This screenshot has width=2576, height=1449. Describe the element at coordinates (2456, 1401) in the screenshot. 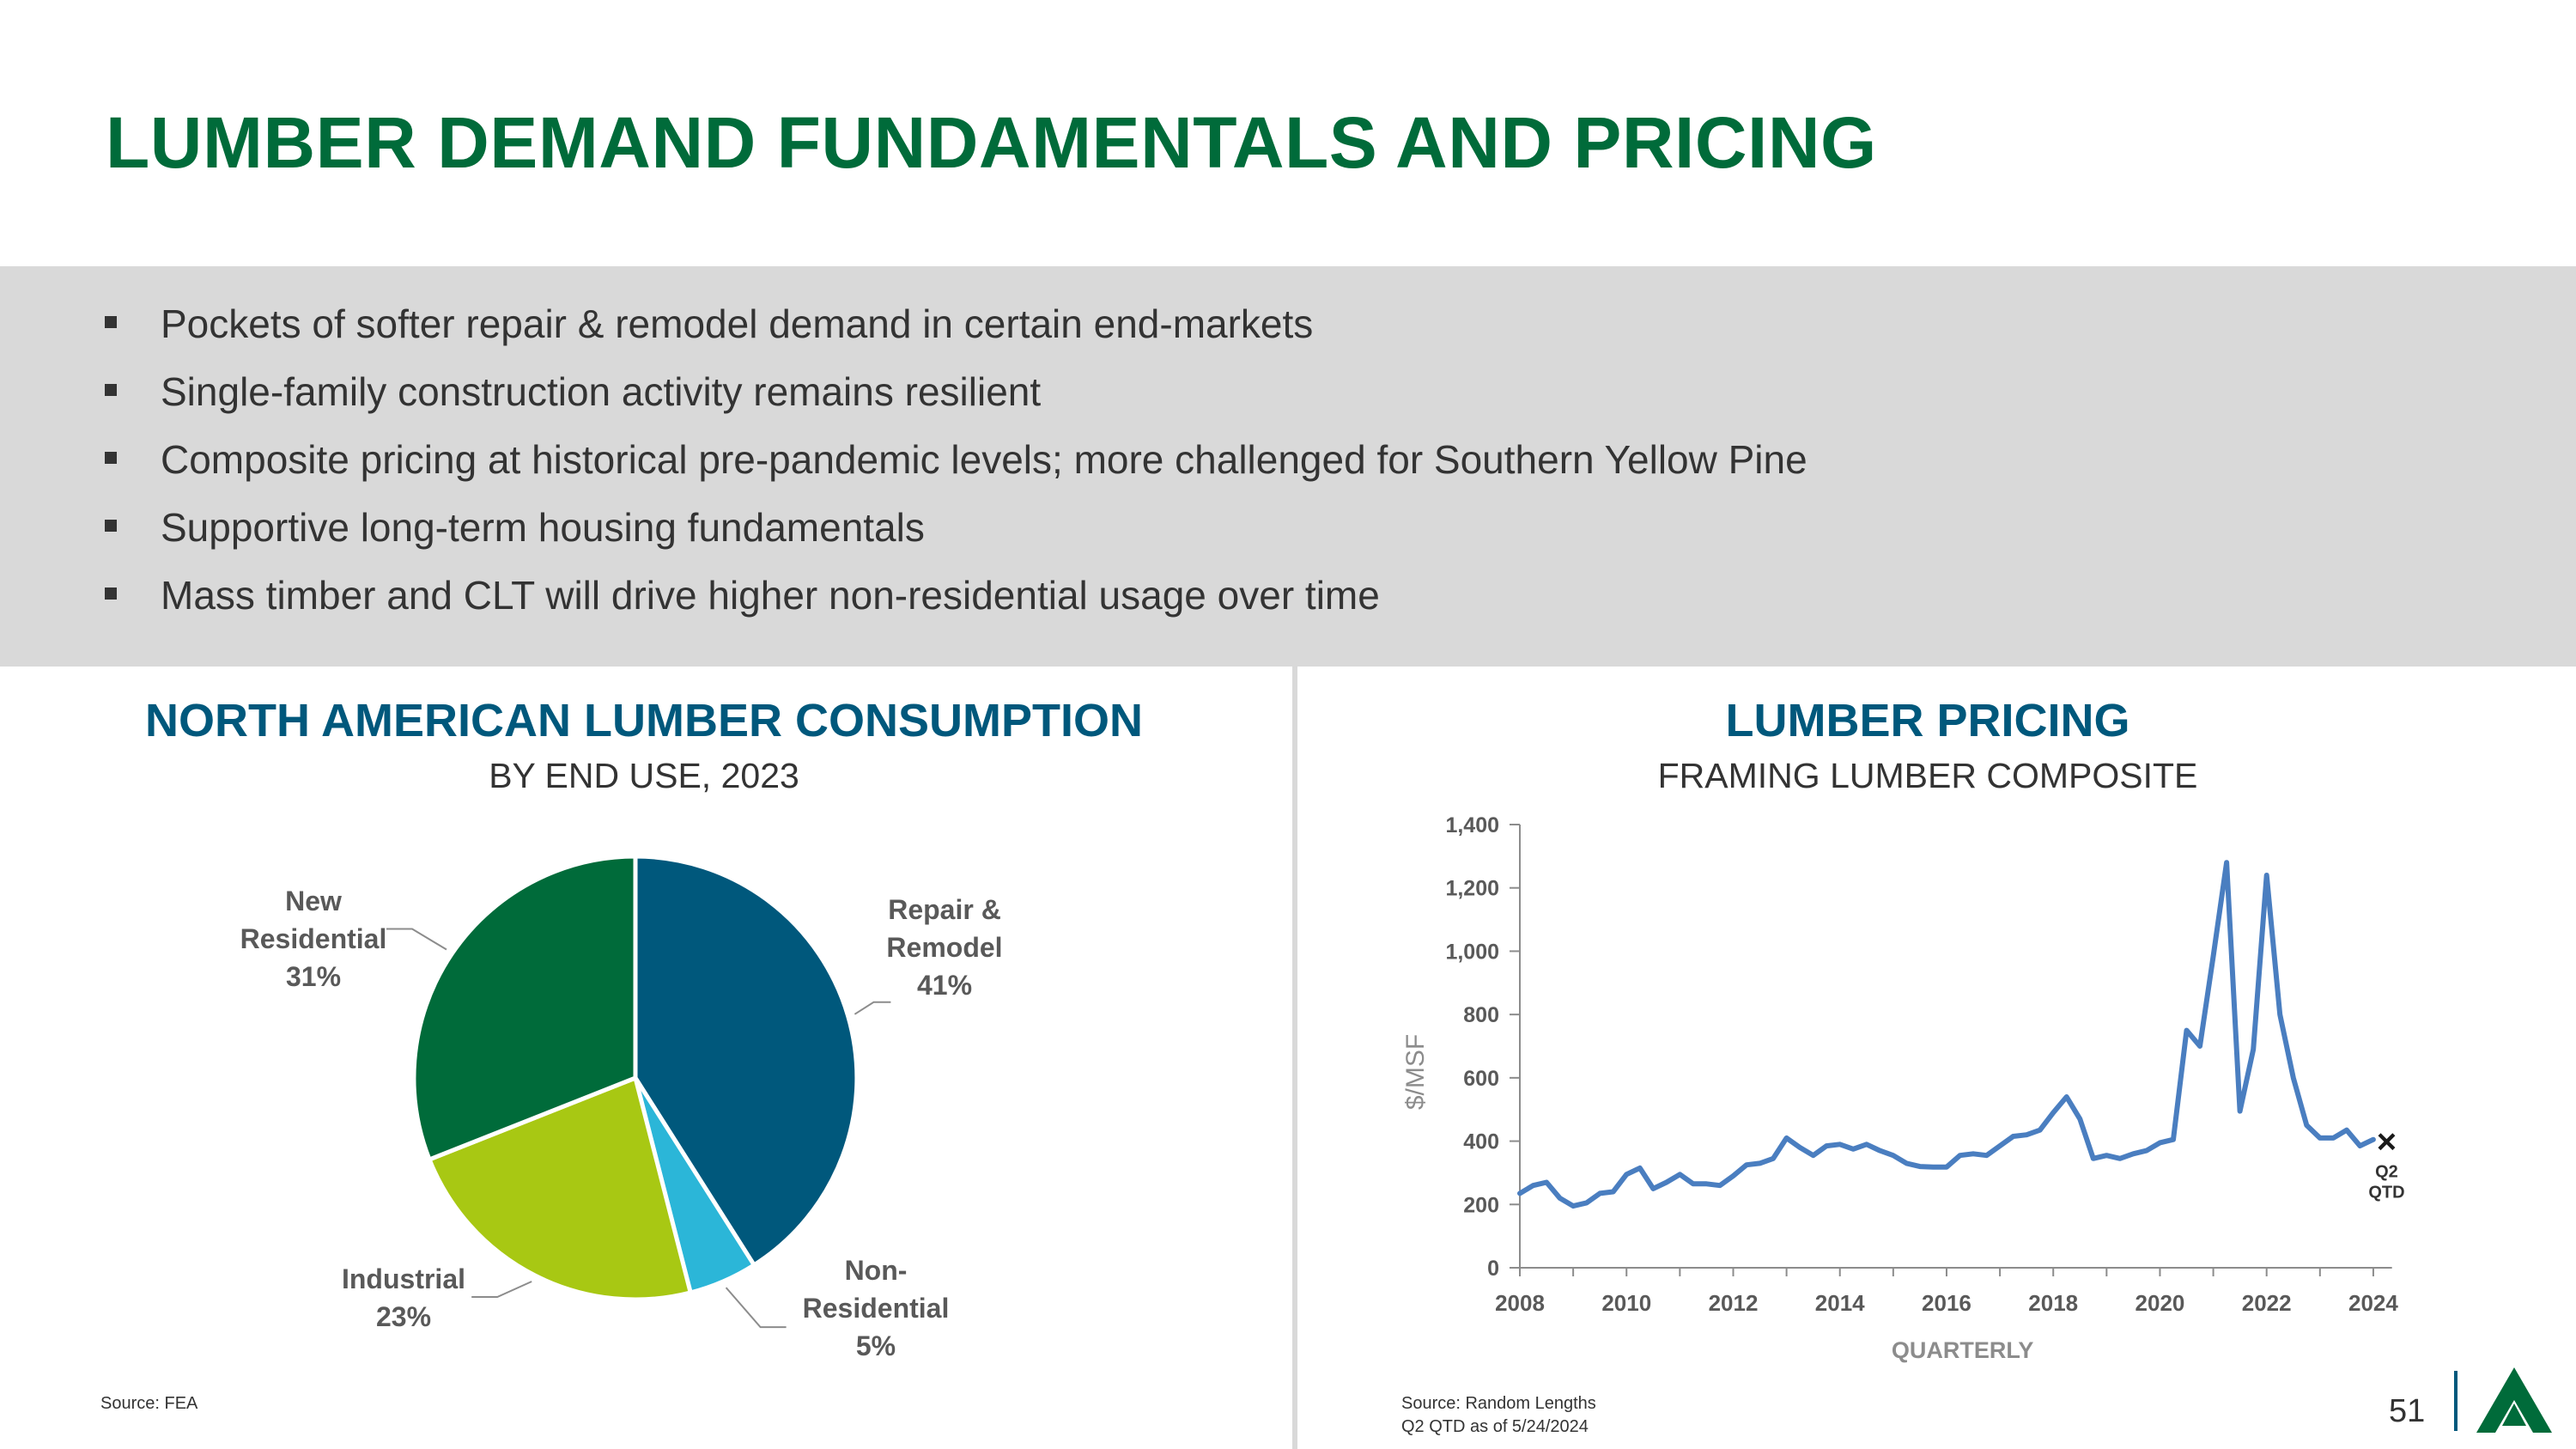

I see `page-number-divider` at that location.